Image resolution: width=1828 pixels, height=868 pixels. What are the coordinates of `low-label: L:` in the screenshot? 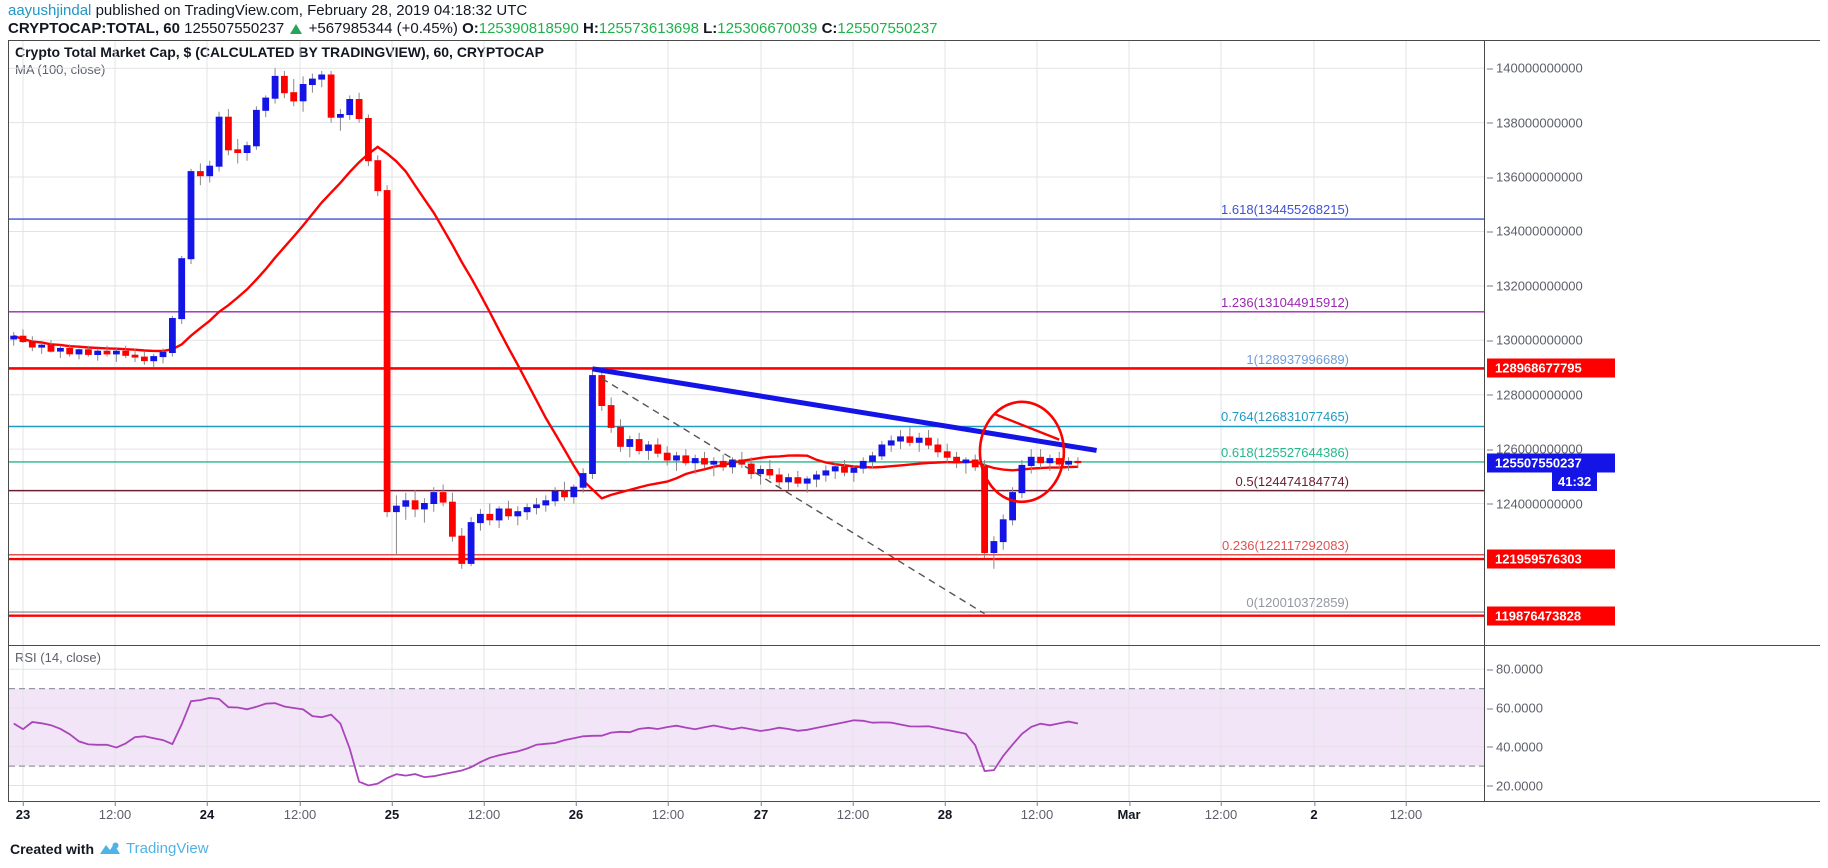 It's located at (710, 28).